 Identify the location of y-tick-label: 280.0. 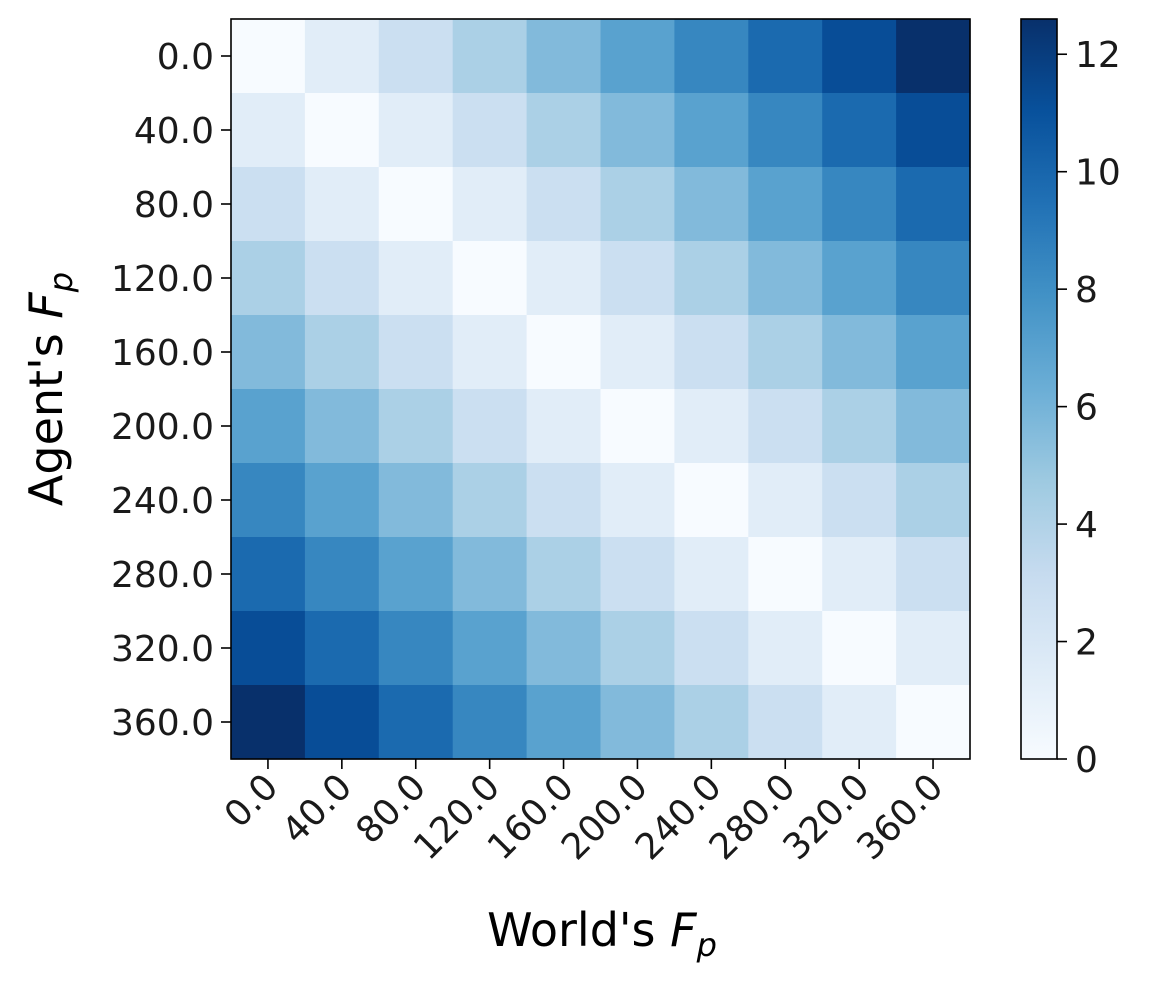
(162, 575).